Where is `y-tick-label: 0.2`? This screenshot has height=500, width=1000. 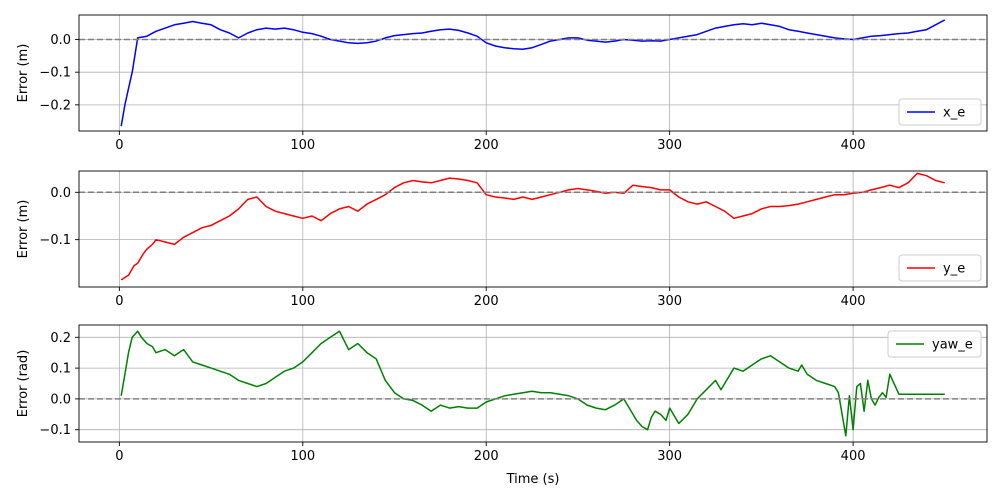 y-tick-label: 0.2 is located at coordinates (60, 338).